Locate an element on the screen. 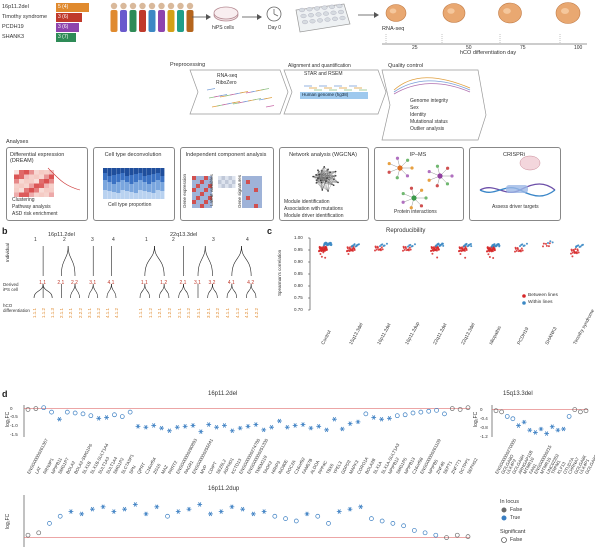  legend-within-dot is located at coordinates (524, 303).